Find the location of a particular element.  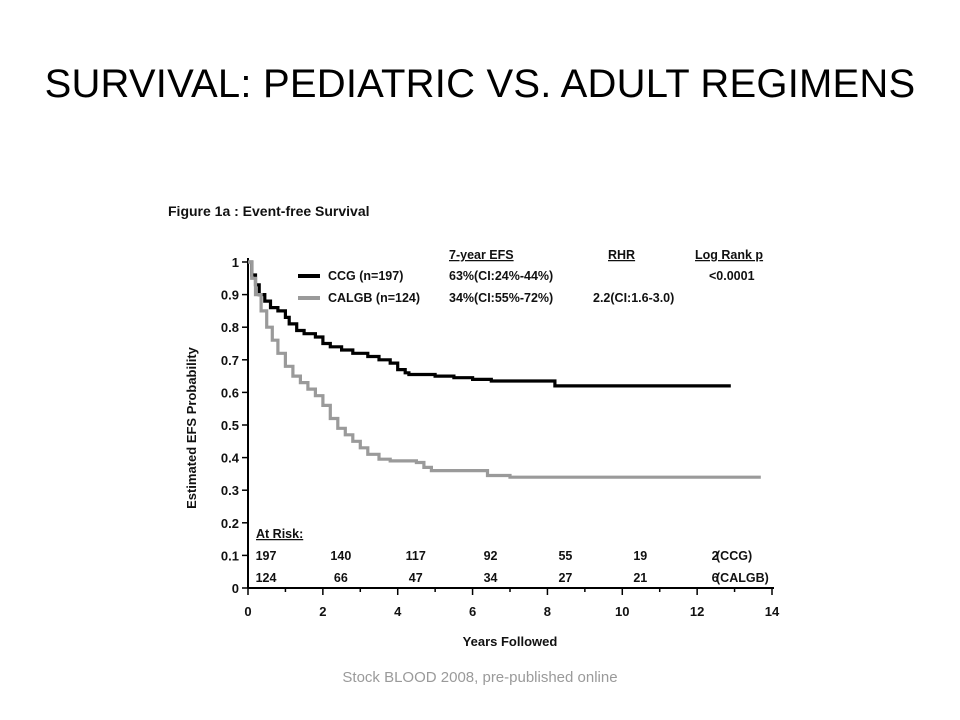

y-tick-label: 0.6 is located at coordinates (230, 392).